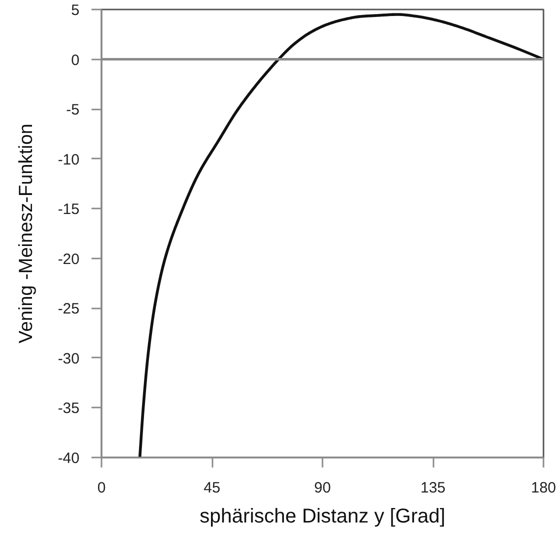 Image resolution: width=560 pixels, height=540 pixels. Describe the element at coordinates (69, 409) in the screenshot. I see `y-tick-label: -35` at that location.